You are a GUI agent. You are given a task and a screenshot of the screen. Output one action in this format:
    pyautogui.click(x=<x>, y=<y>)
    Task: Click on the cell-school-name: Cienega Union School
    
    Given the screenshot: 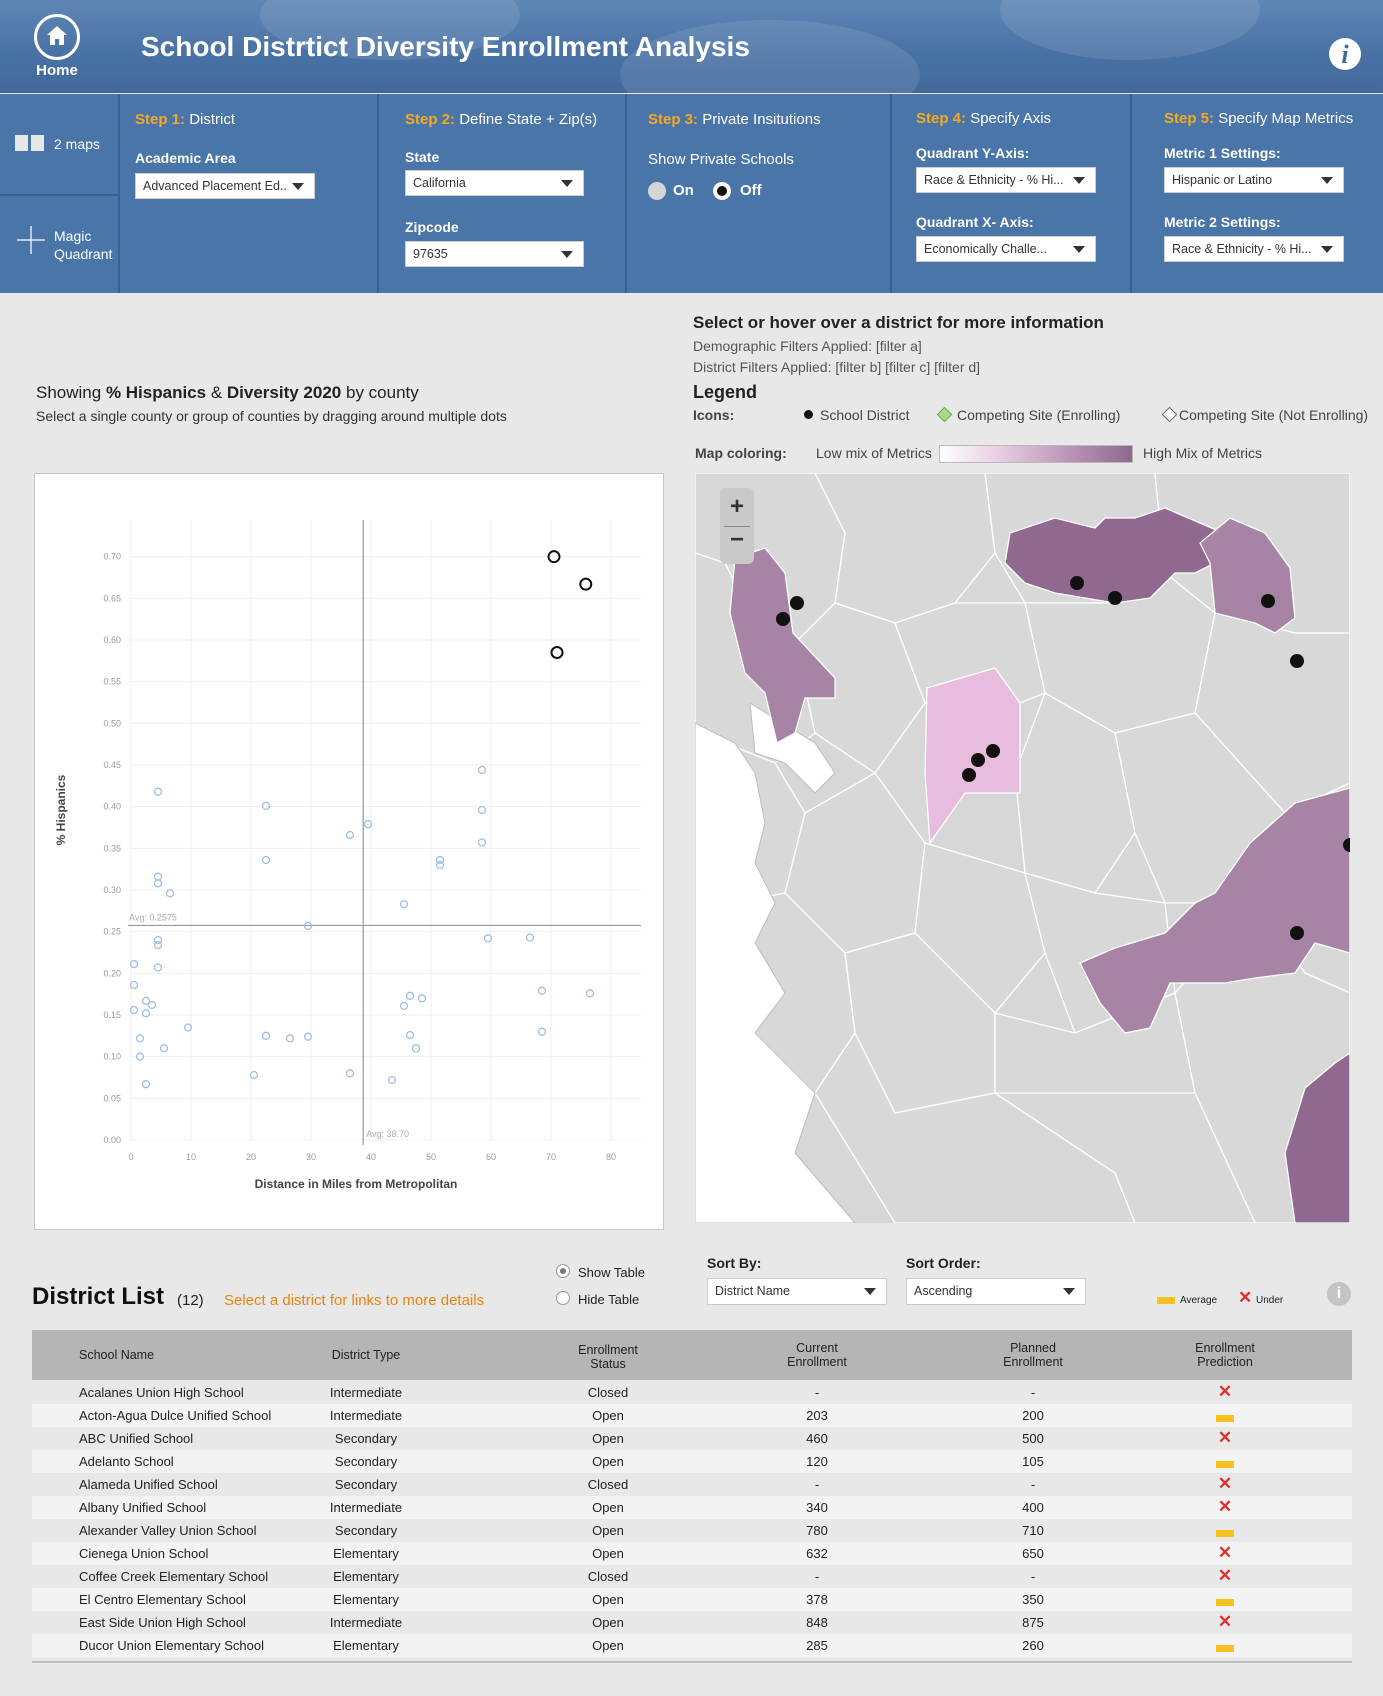 What is the action you would take?
    pyautogui.click(x=144, y=1553)
    